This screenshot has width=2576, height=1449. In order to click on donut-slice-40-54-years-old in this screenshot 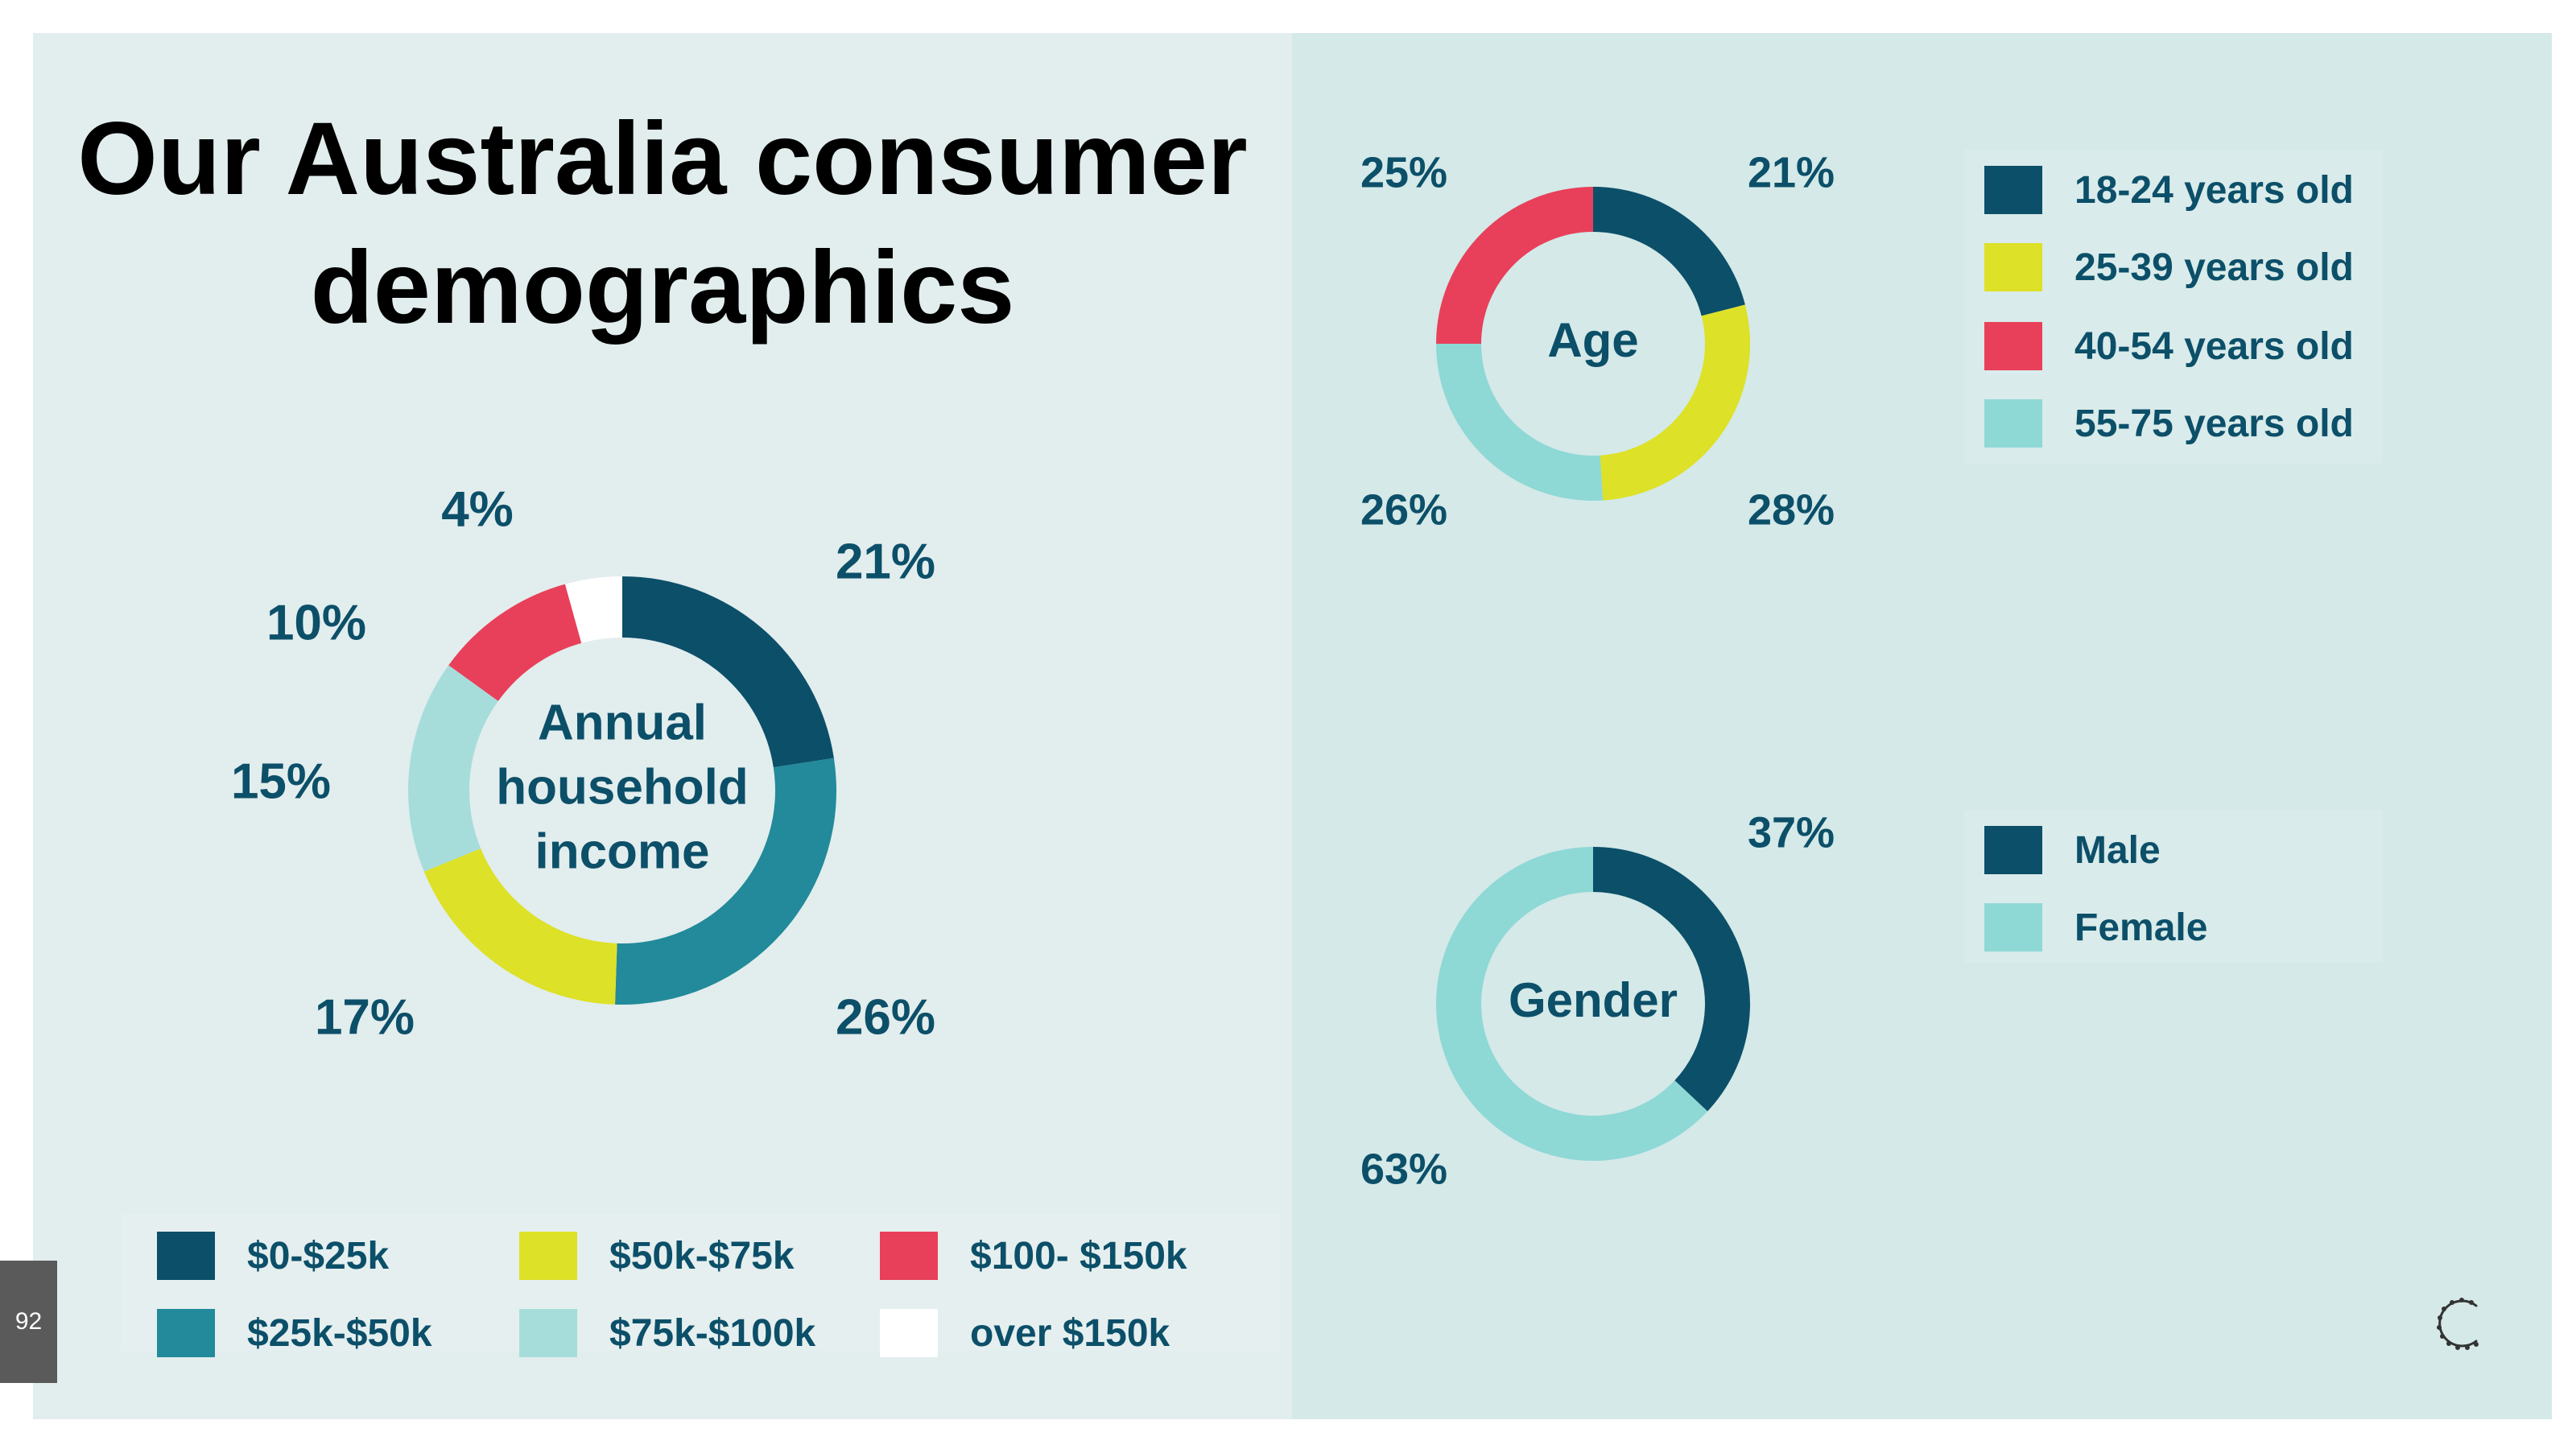, I will do `click(1514, 265)`.